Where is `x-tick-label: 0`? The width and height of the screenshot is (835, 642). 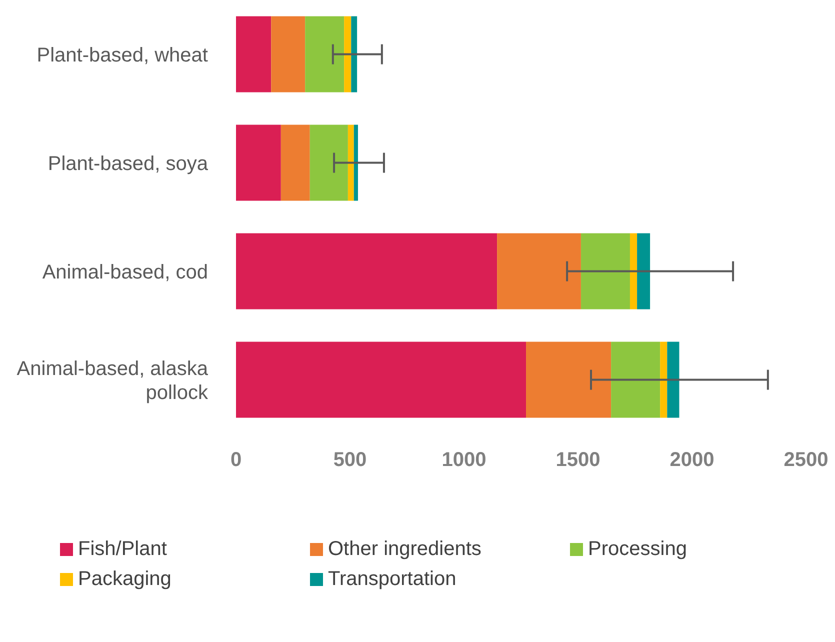
x-tick-label: 0 is located at coordinates (236, 460).